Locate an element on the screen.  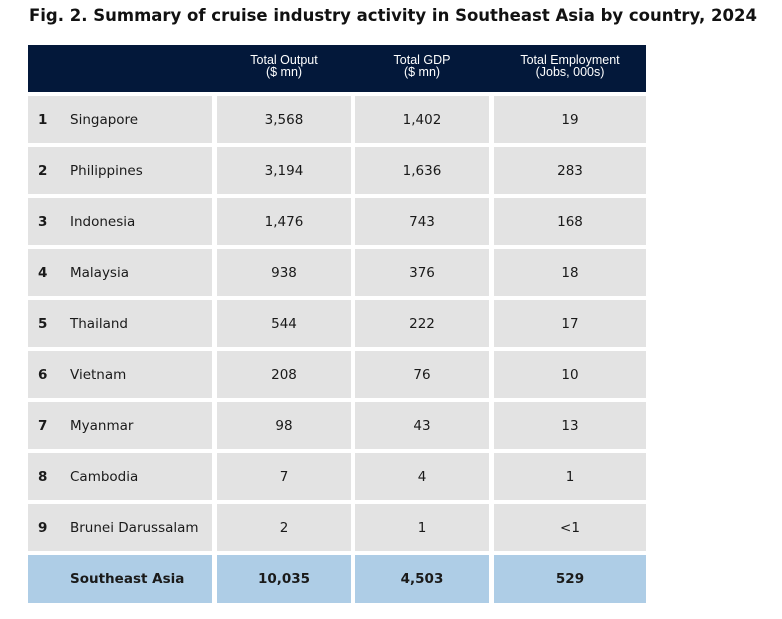
country-cell: 9 Brunei Darussalam is located at coordinates (120, 527).